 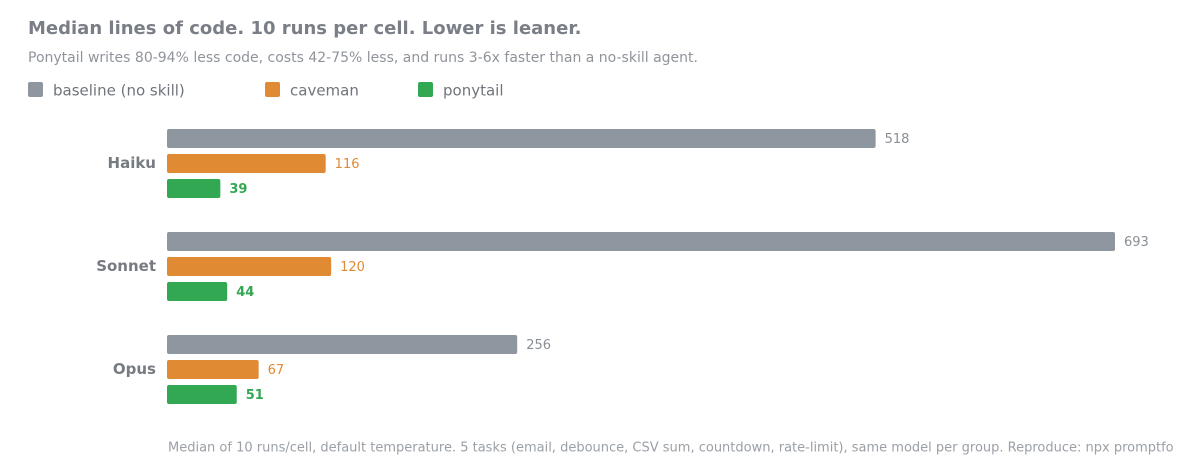 I want to click on value-label: 51, so click(x=255, y=395).